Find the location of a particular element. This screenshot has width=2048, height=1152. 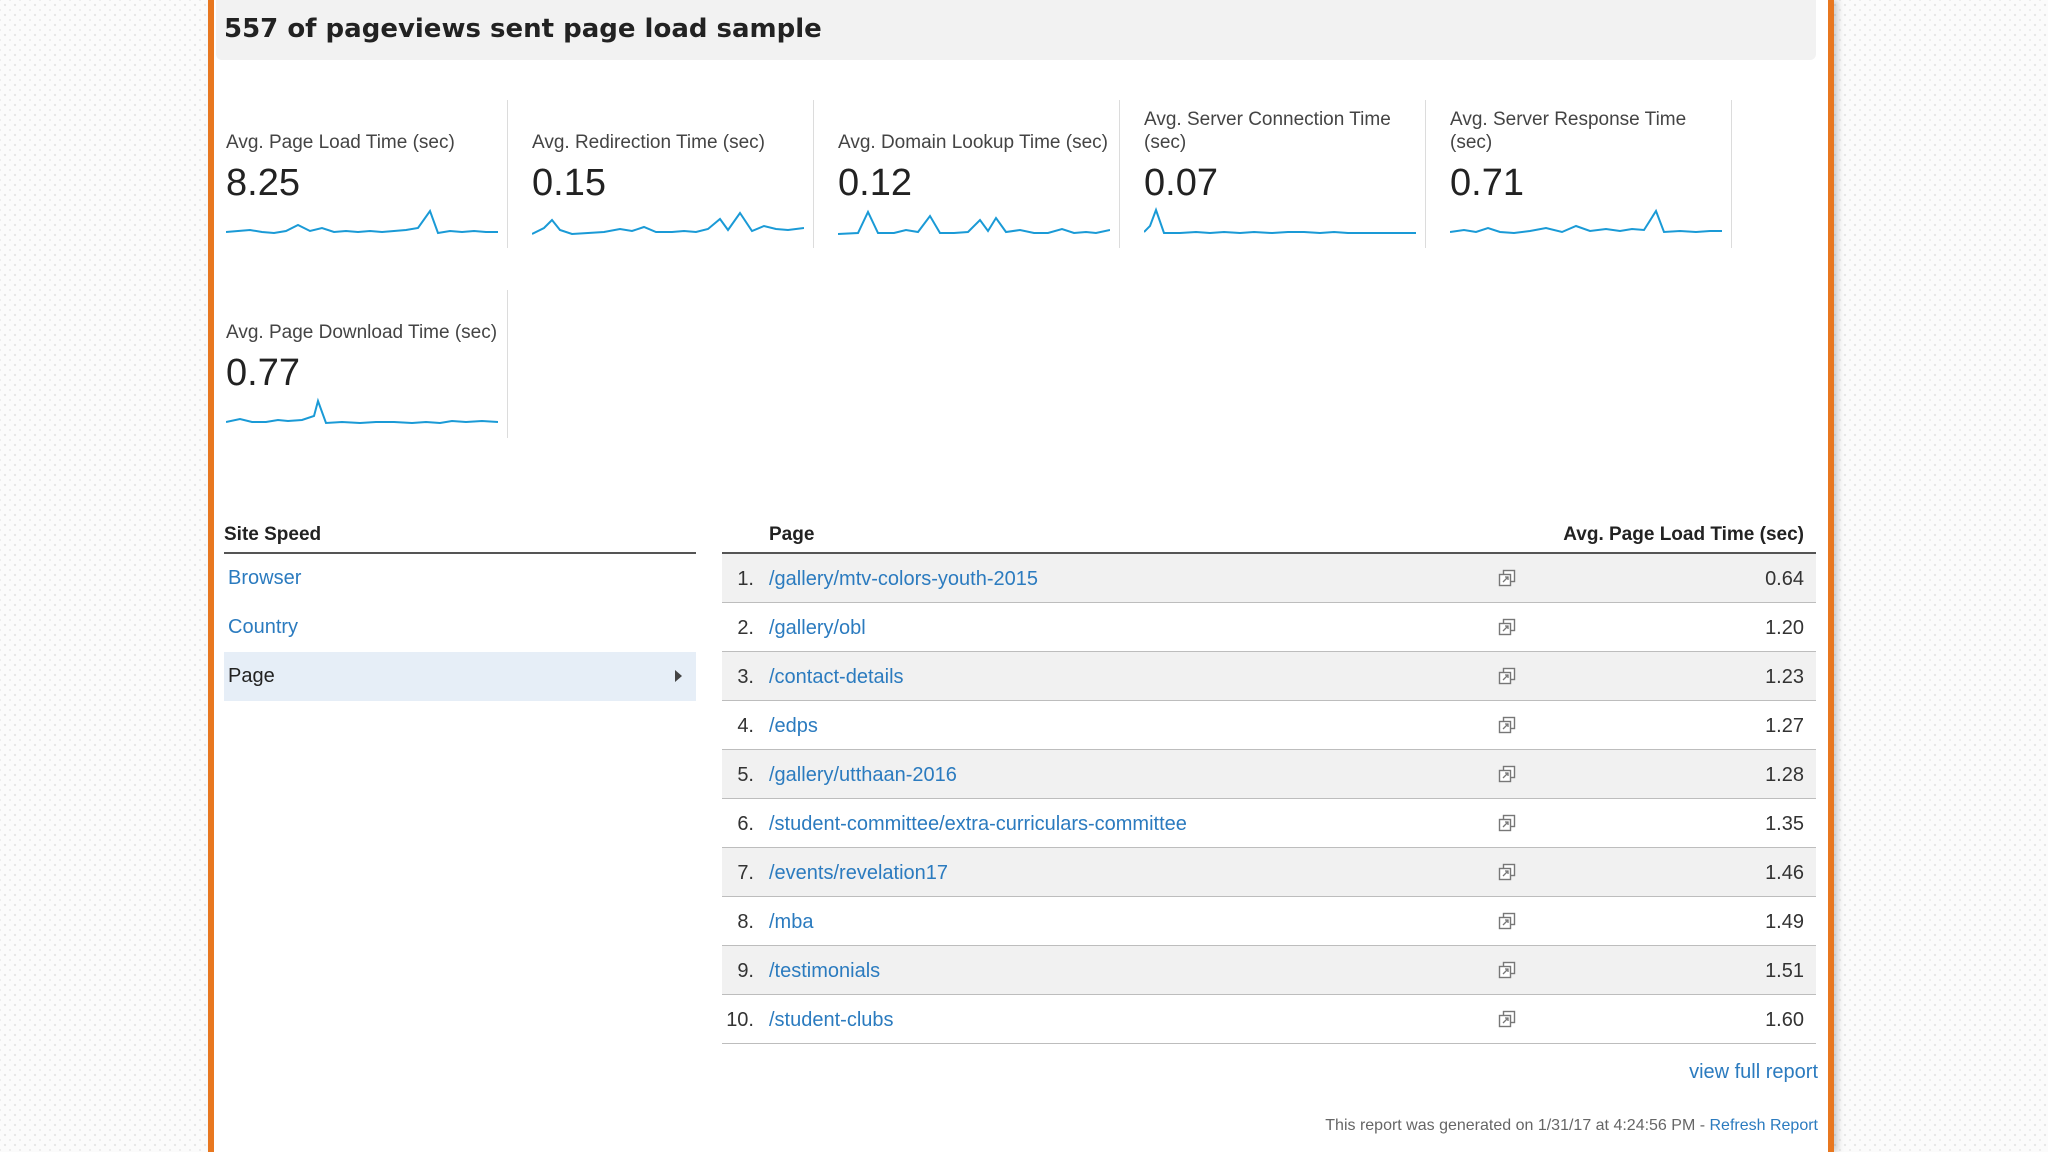

row-index: 6. is located at coordinates (745, 824).